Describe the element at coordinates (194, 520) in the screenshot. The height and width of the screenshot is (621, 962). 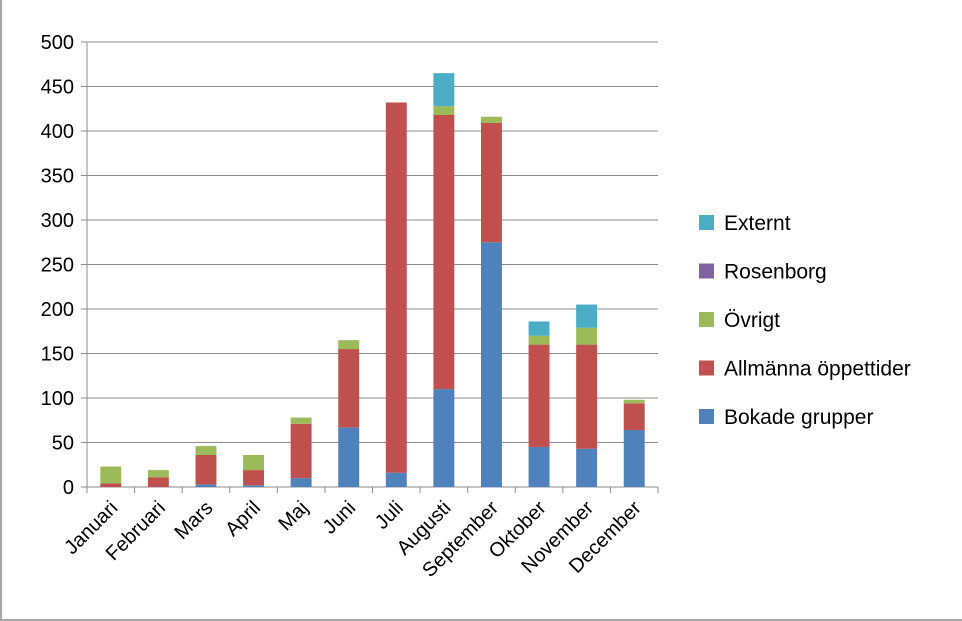
I see `x-tick-label: Mars` at that location.